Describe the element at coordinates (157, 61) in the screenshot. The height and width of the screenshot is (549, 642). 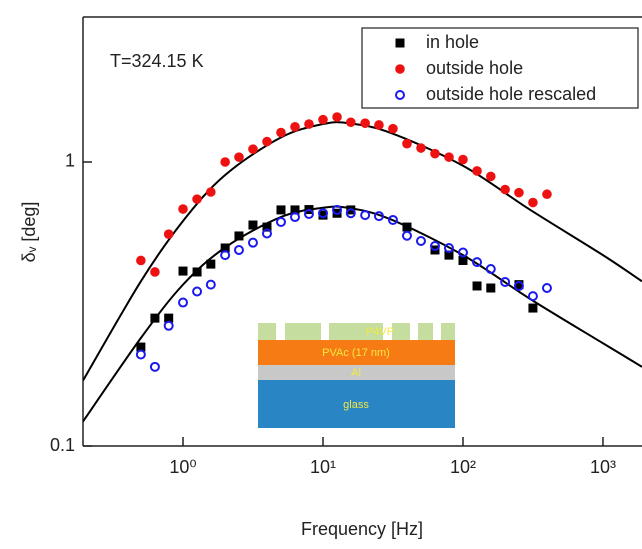
I see `annotation: T=324.15 K` at that location.